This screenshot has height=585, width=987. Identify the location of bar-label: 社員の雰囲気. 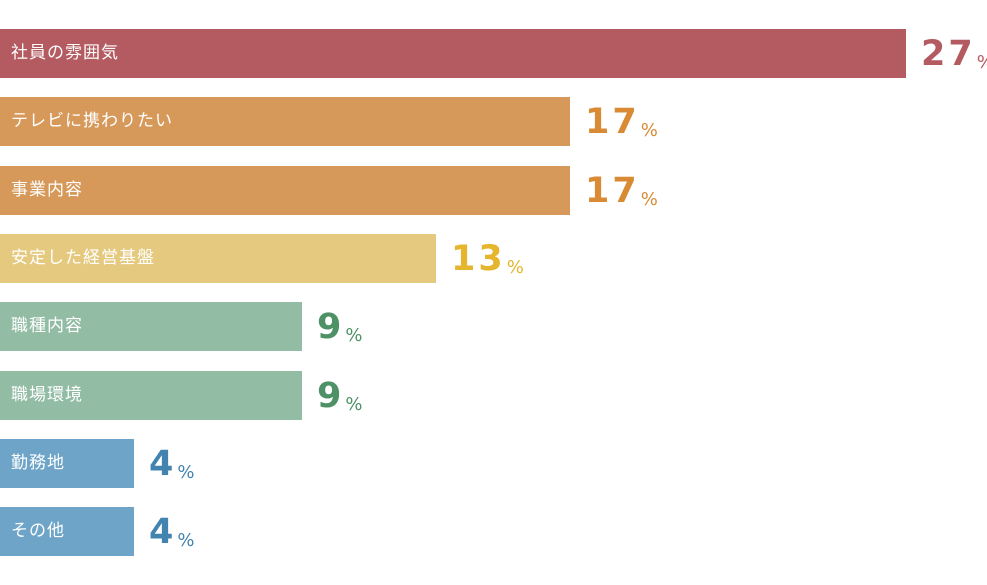
(65, 53).